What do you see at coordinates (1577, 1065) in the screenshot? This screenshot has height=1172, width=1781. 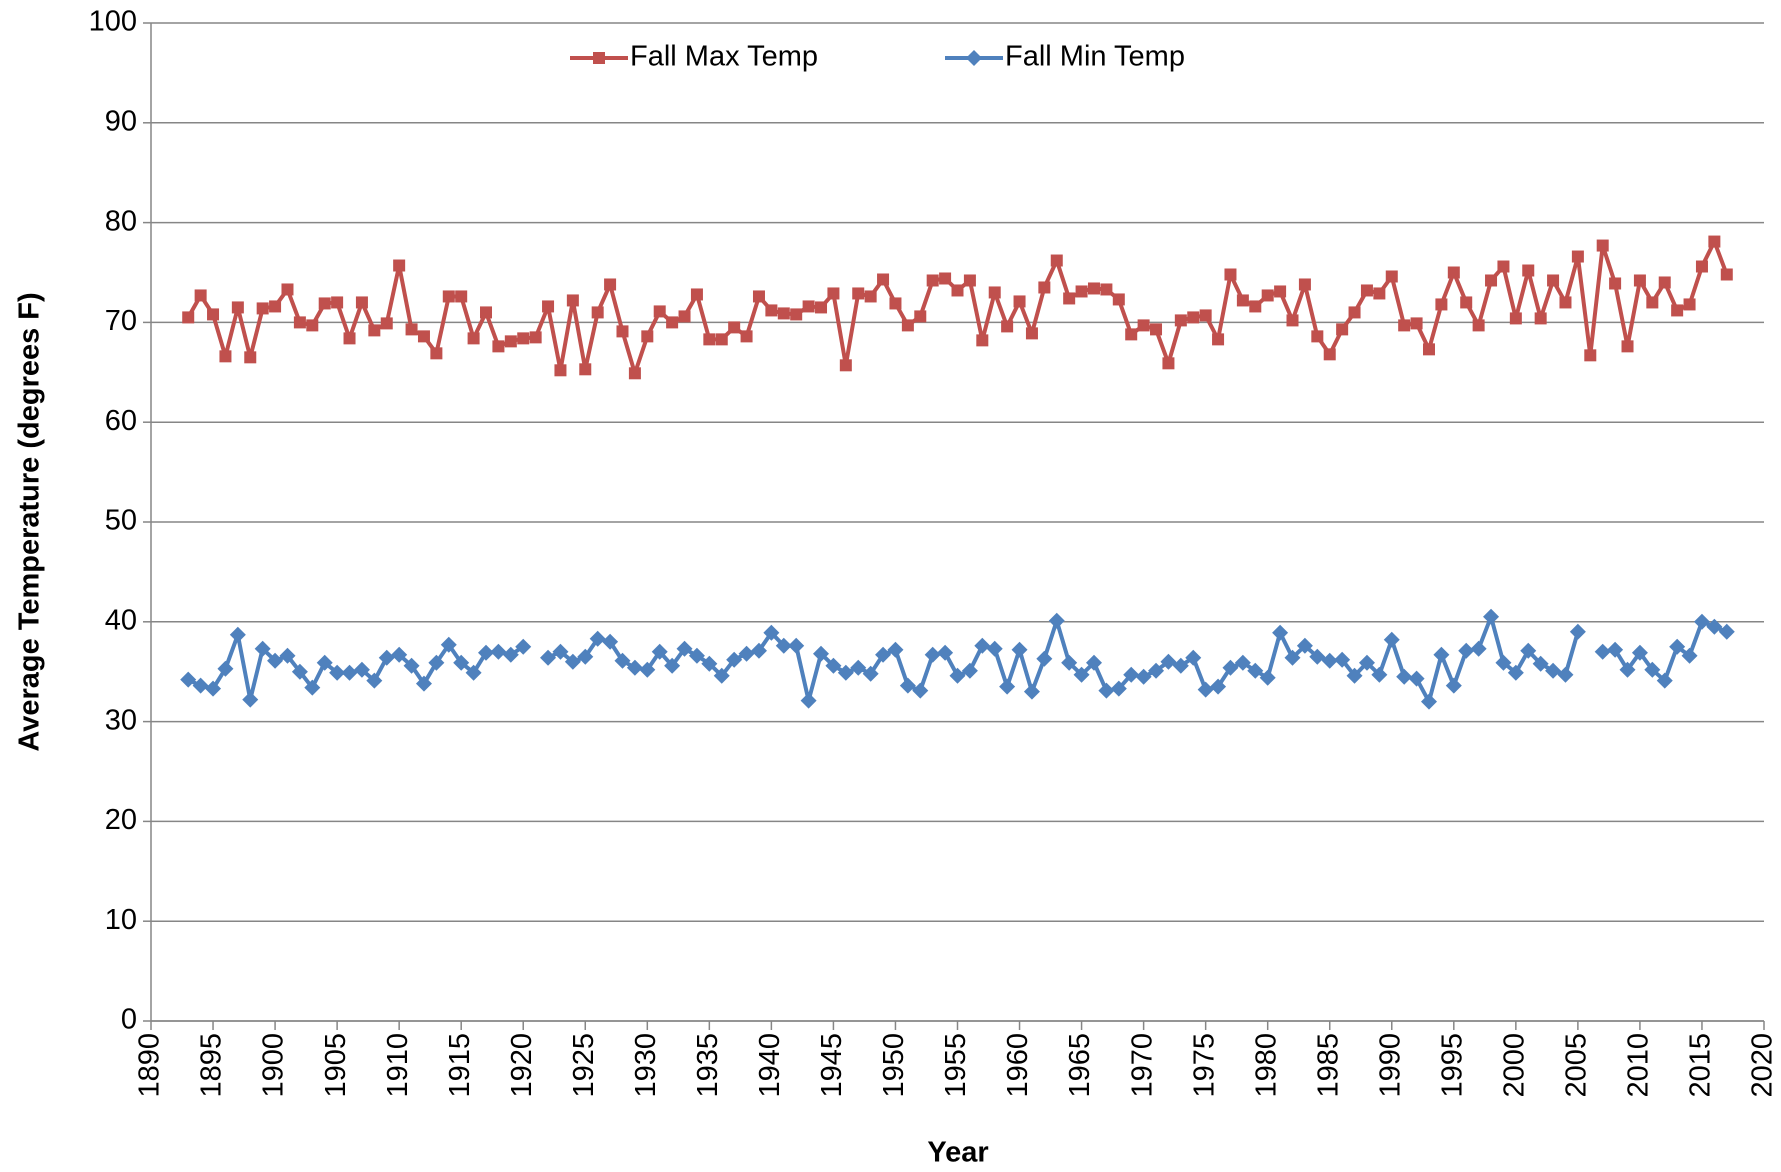 I see `x-tick-label: 2005` at bounding box center [1577, 1065].